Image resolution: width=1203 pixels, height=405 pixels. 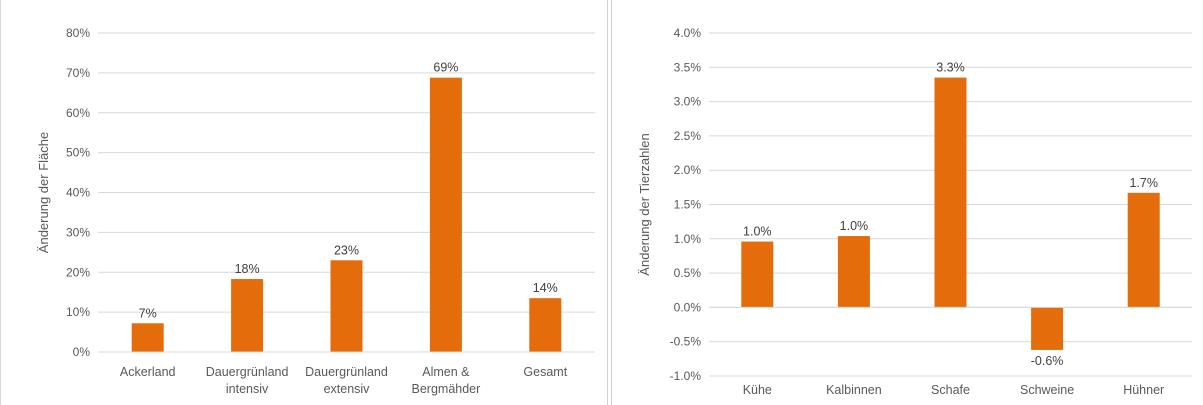 What do you see at coordinates (78, 73) in the screenshot?
I see `y-tick-label: 70%` at bounding box center [78, 73].